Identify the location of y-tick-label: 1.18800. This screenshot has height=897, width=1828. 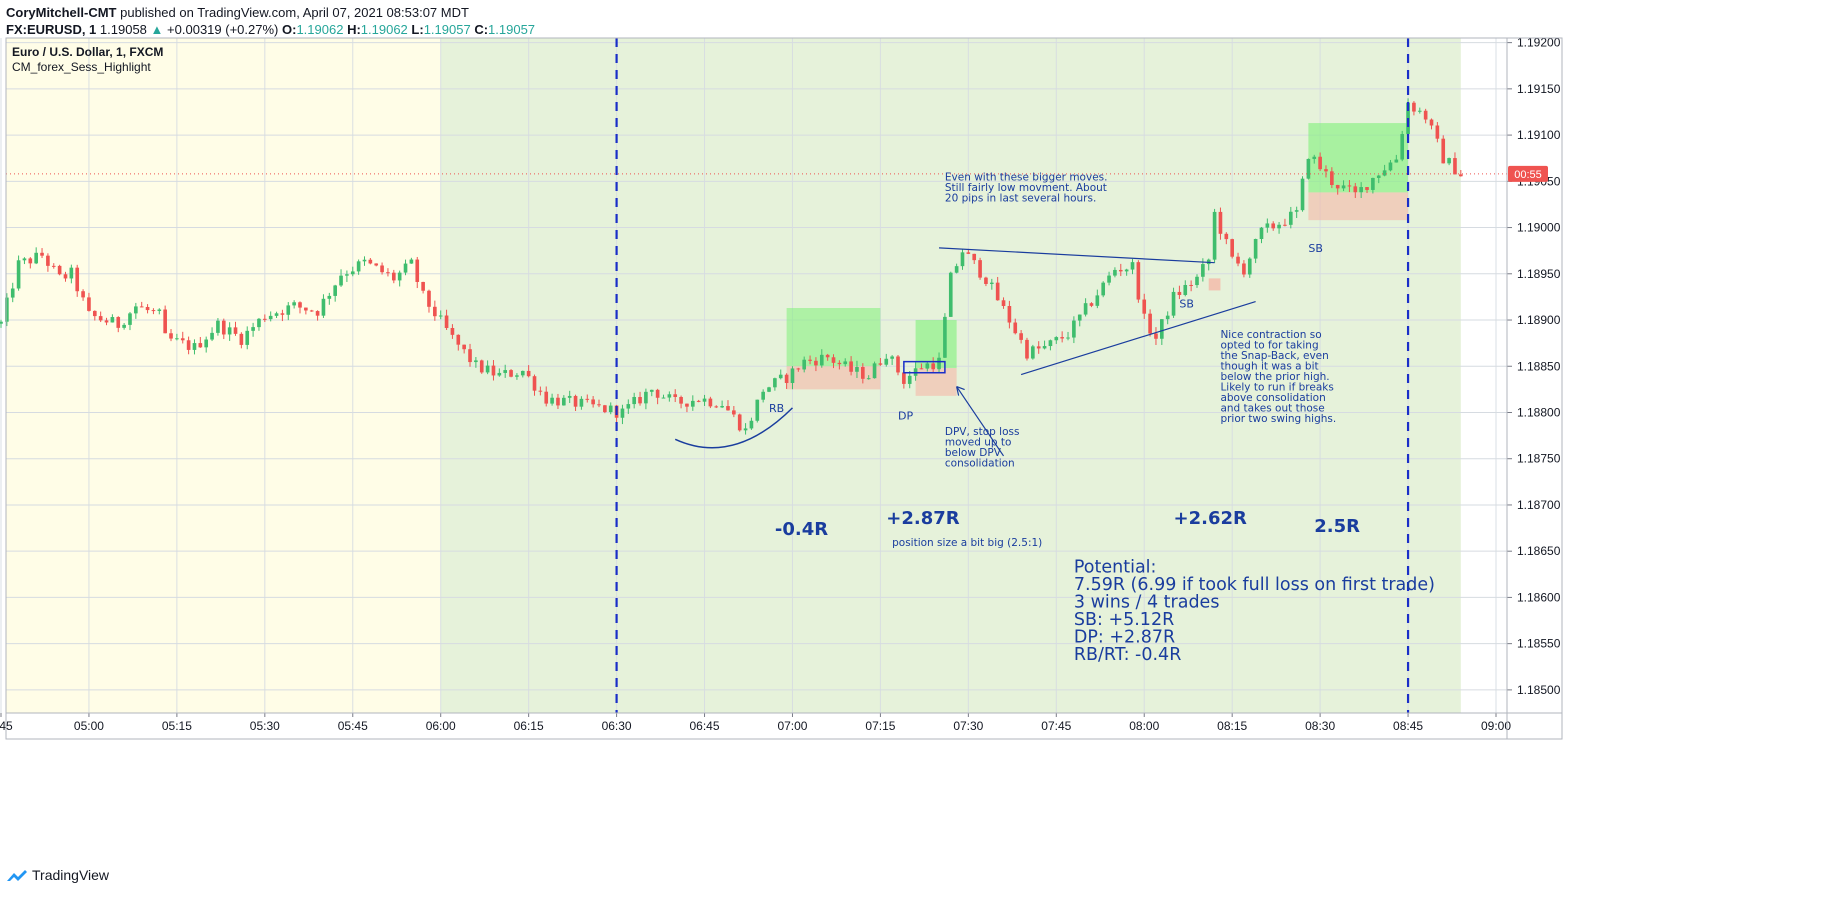
(1539, 412).